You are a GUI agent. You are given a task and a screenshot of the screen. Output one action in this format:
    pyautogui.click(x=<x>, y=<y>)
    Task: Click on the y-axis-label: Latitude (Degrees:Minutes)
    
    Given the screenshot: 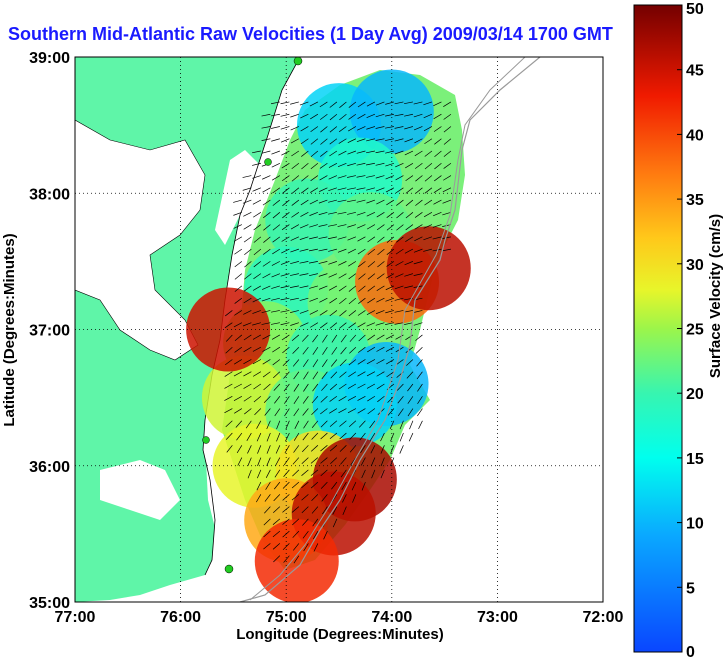 What is the action you would take?
    pyautogui.click(x=9, y=329)
    